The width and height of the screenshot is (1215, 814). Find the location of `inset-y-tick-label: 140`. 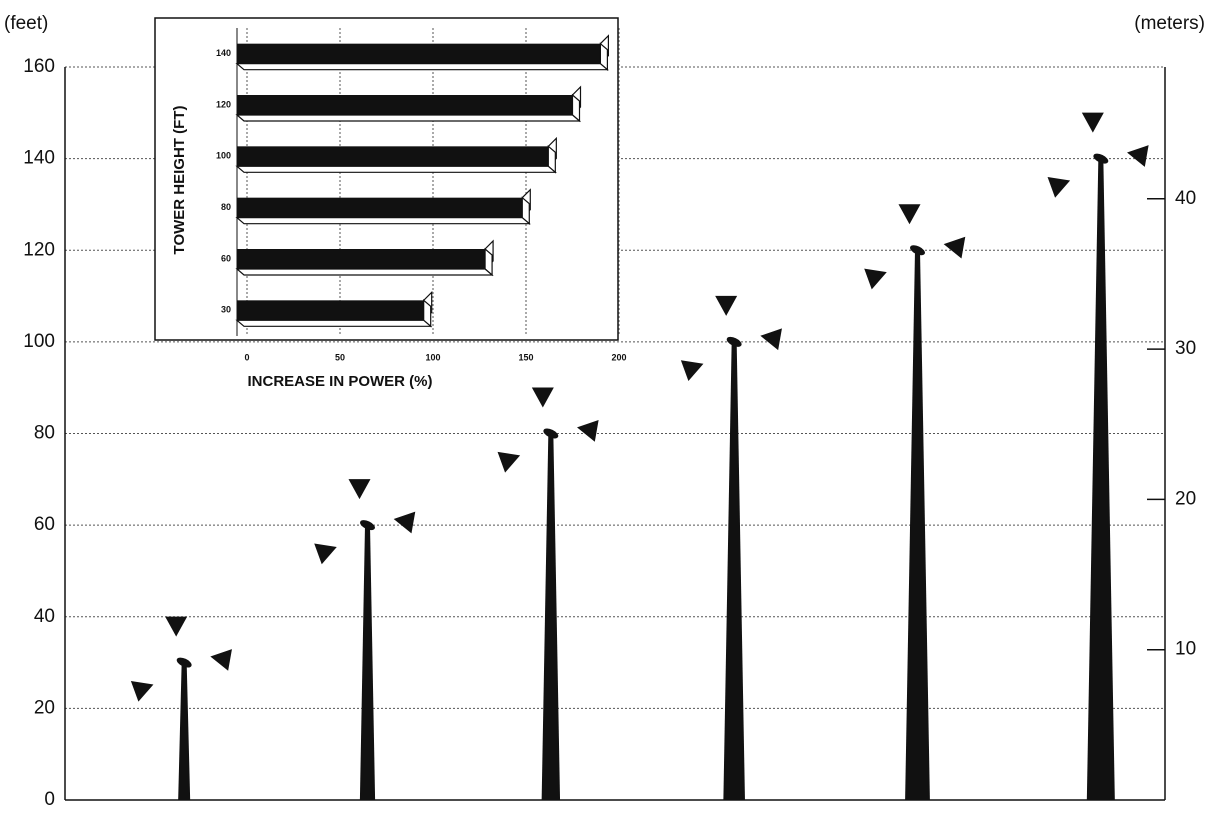

inset-y-tick-label: 140 is located at coordinates (223, 53).